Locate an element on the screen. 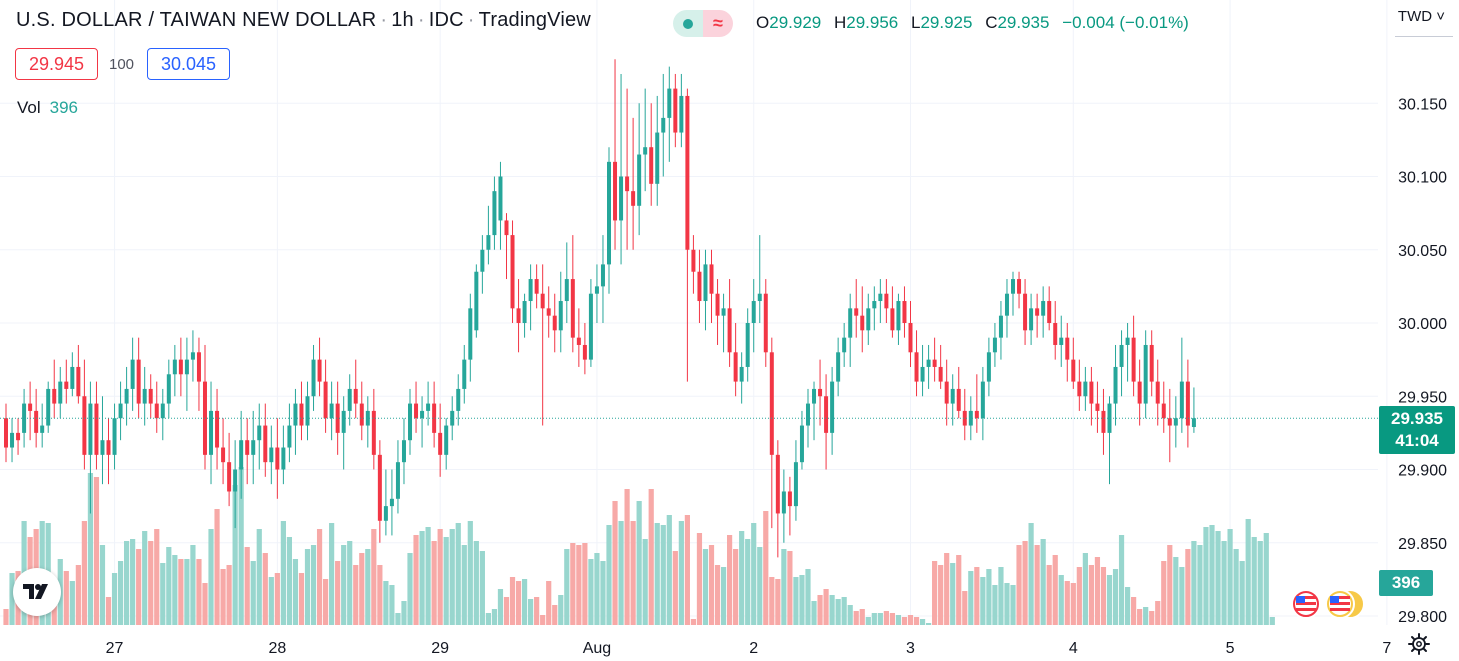  gear-icon is located at coordinates (1419, 644).